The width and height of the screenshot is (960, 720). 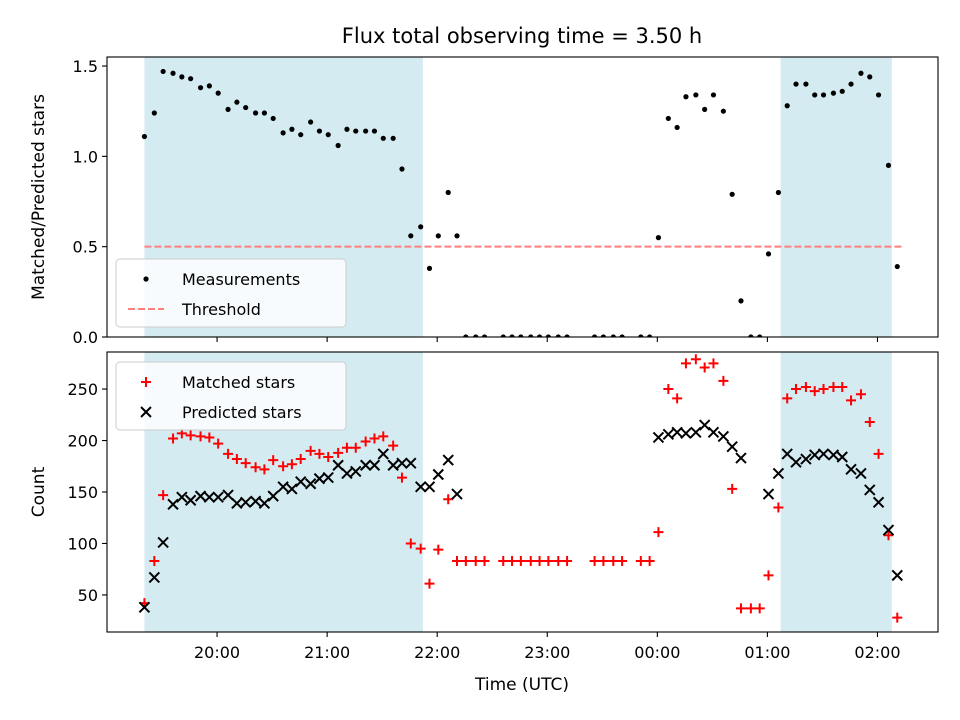 I want to click on chart-title: Flux total observing time = 3.50 h, so click(x=522, y=36).